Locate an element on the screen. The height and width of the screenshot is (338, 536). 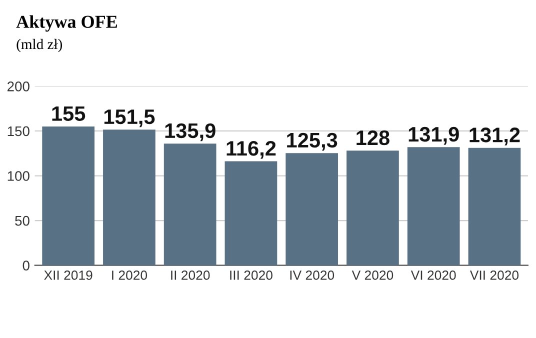
data-label: 135,9 is located at coordinates (190, 132).